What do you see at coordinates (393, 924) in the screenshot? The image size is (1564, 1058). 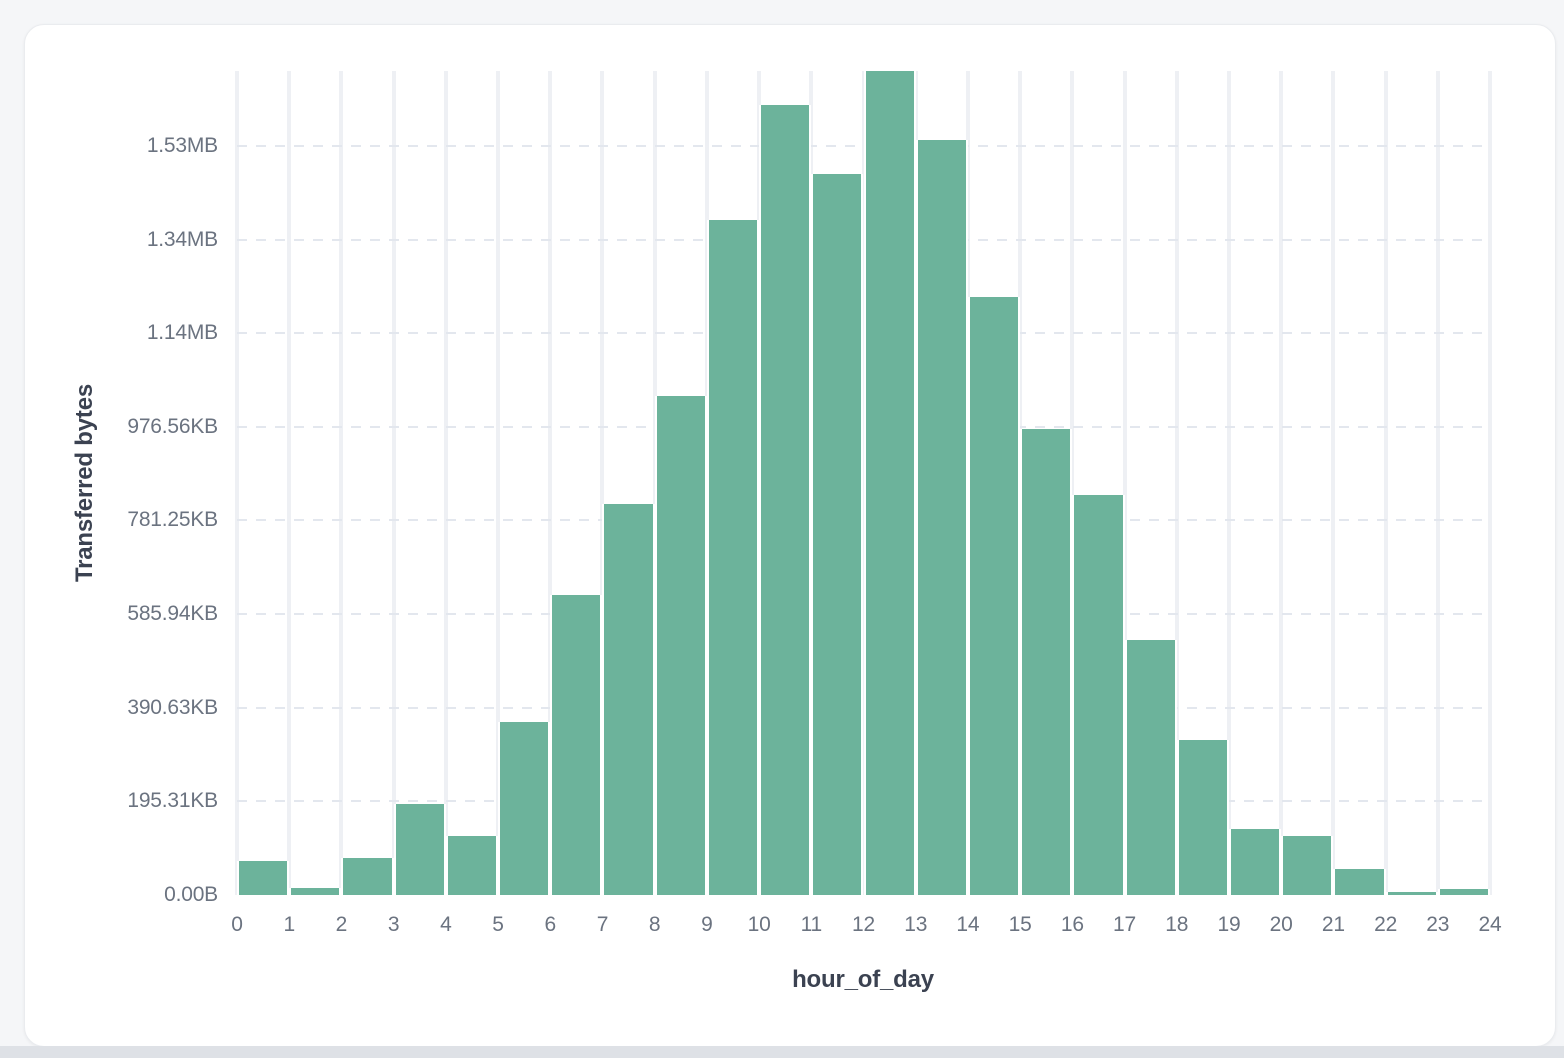 I see `x-tick-label: 3` at bounding box center [393, 924].